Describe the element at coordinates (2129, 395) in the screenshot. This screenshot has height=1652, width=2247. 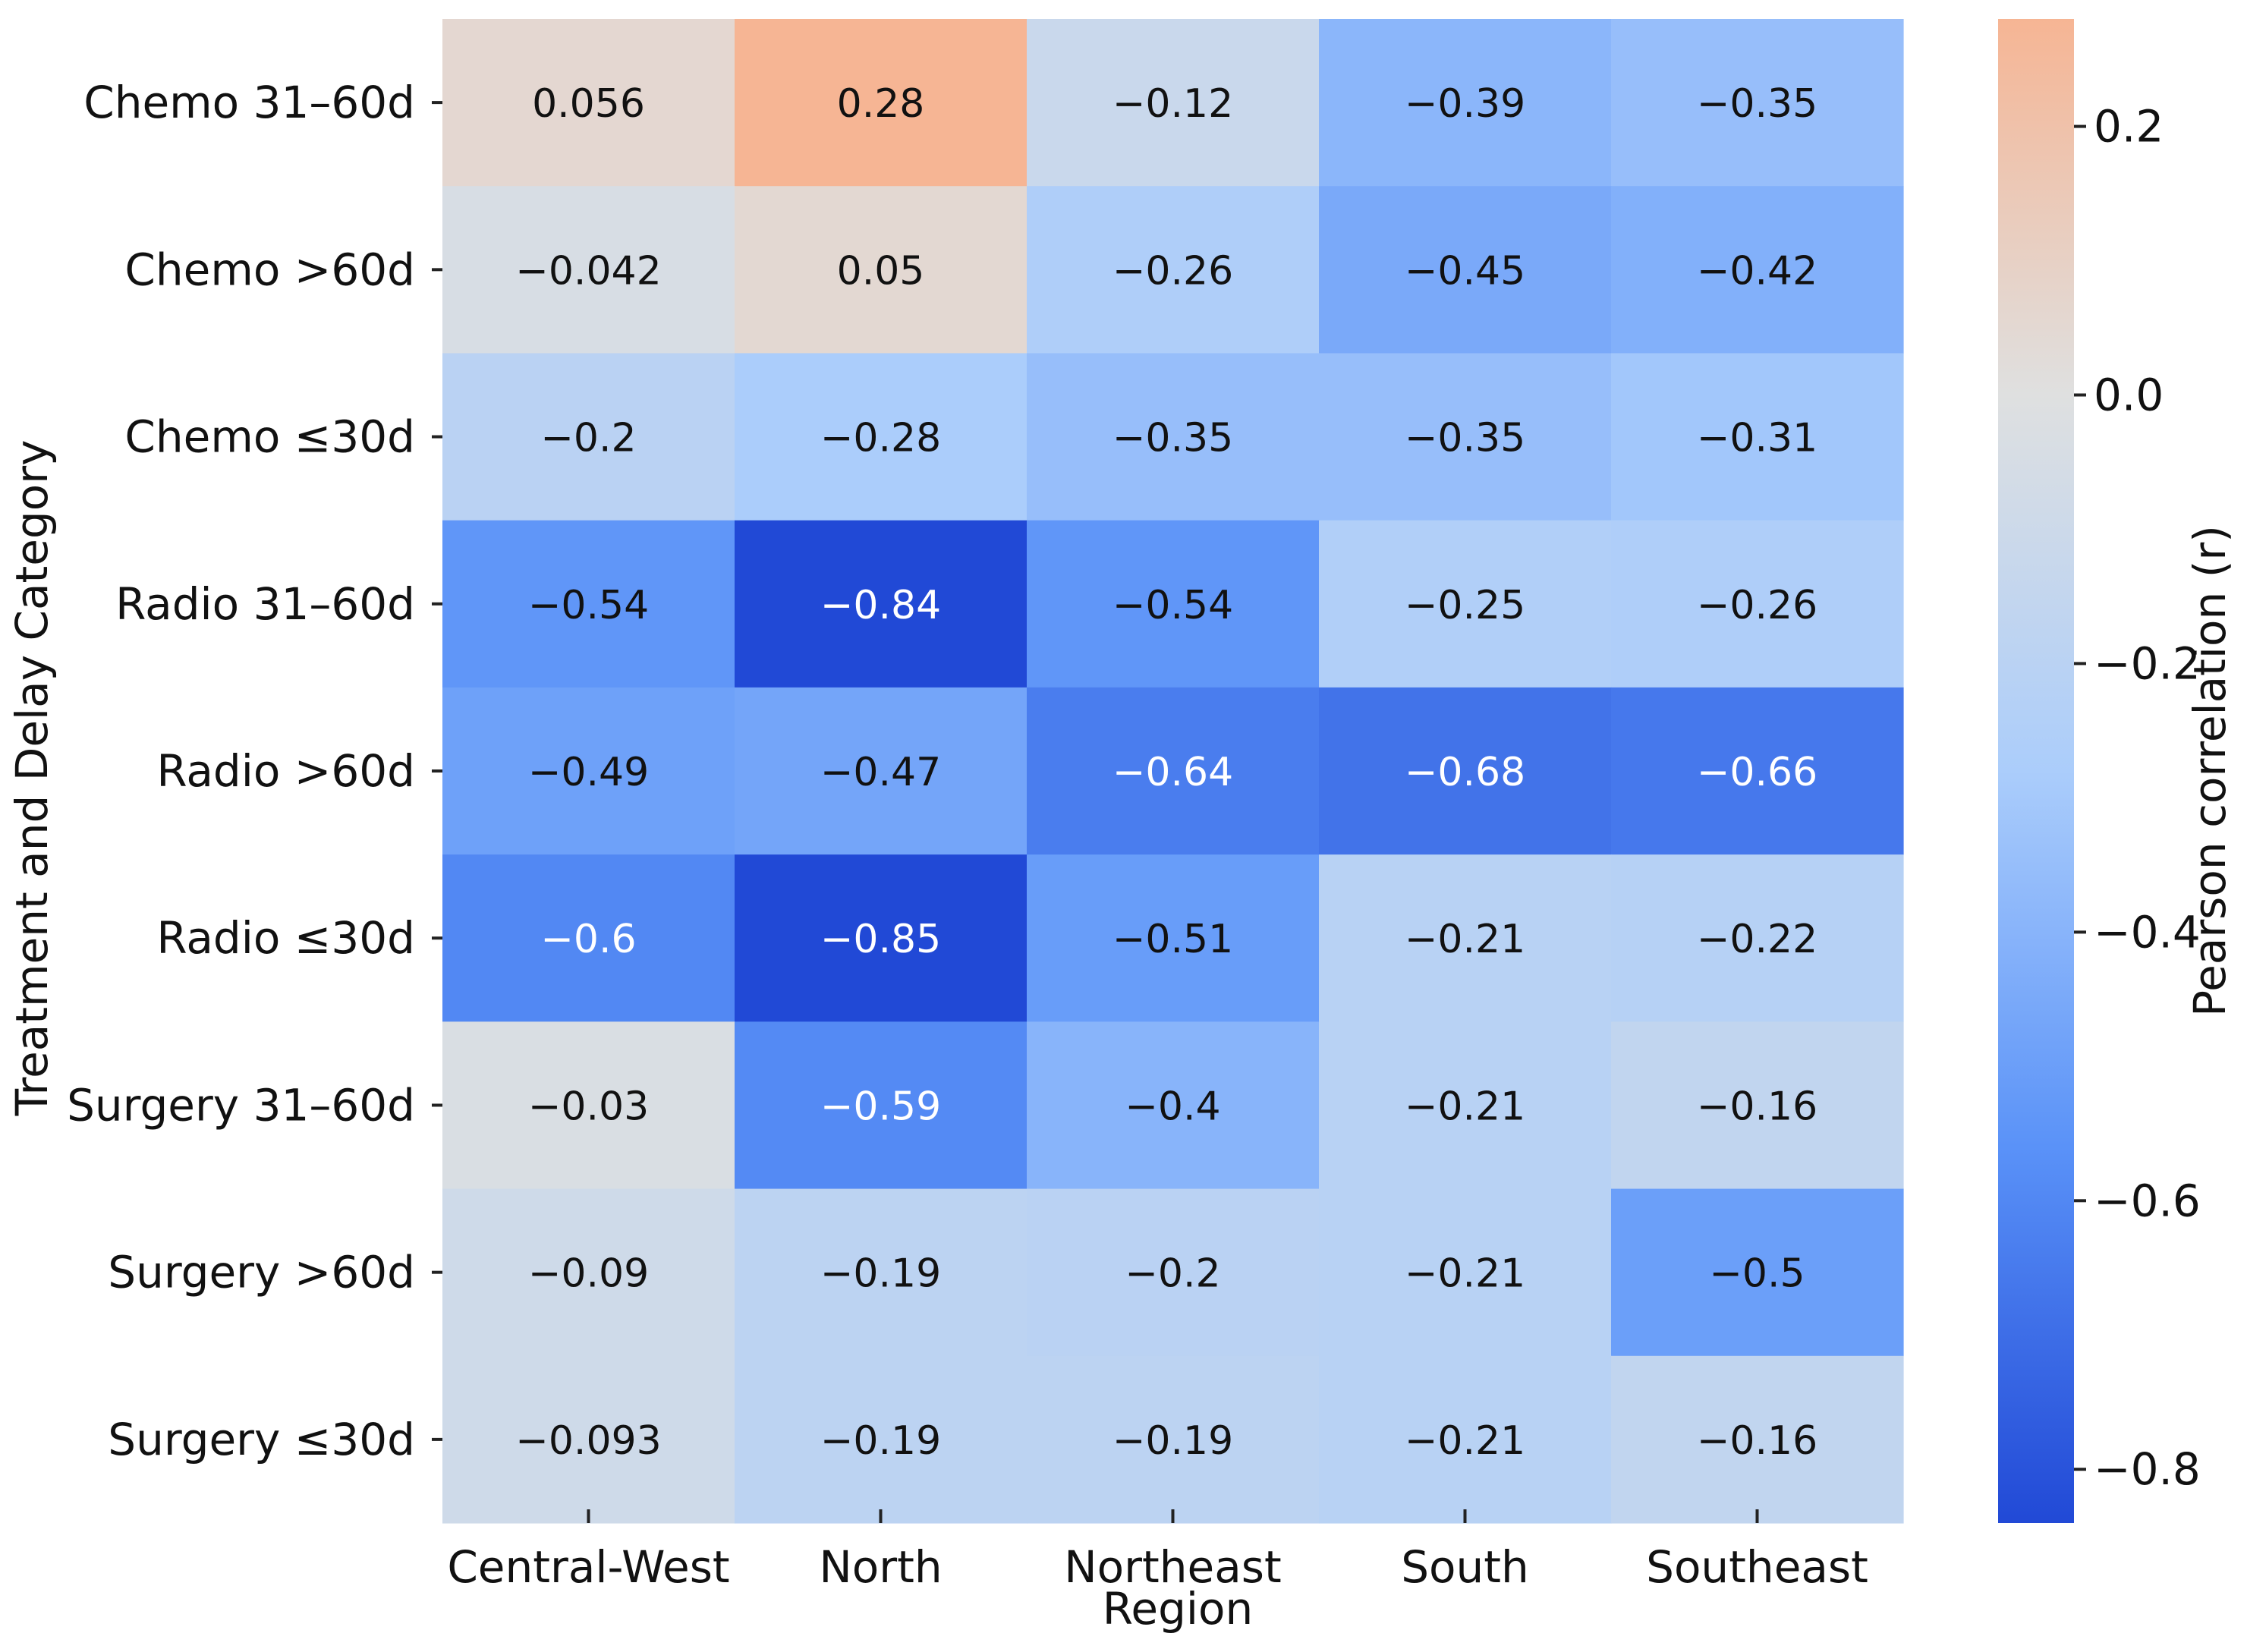
I see `colorbar-tick-label: 0.0` at that location.